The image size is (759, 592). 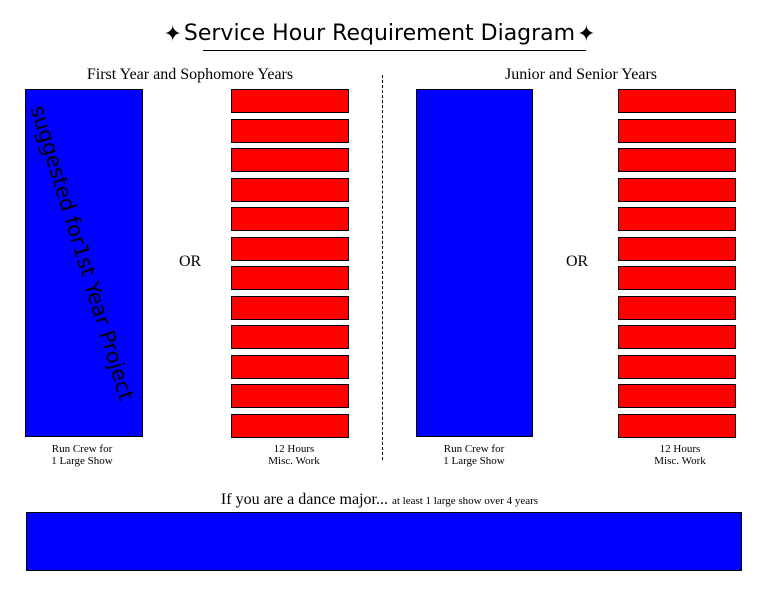 I want to click on run-crew-block-right, so click(x=474, y=263).